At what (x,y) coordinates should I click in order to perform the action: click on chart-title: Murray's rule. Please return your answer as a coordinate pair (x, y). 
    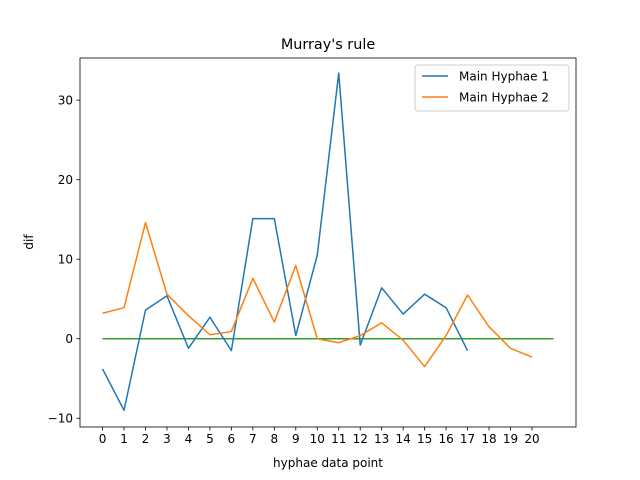
    Looking at the image, I should click on (328, 45).